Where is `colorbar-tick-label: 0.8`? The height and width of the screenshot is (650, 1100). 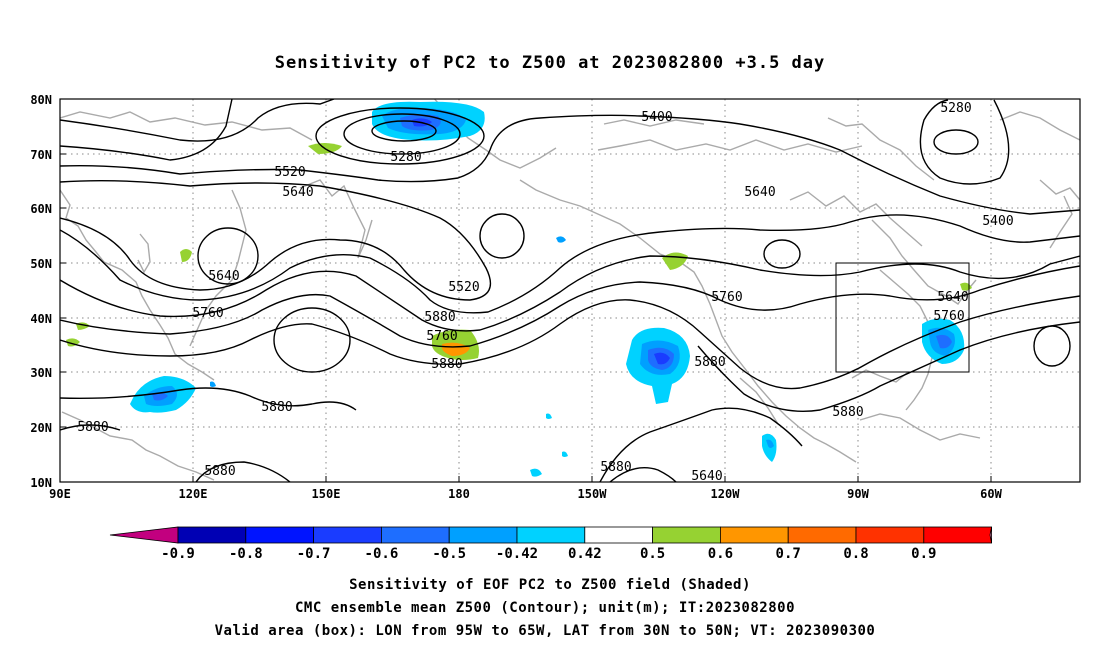
colorbar-tick-label: 0.8 is located at coordinates (855, 554).